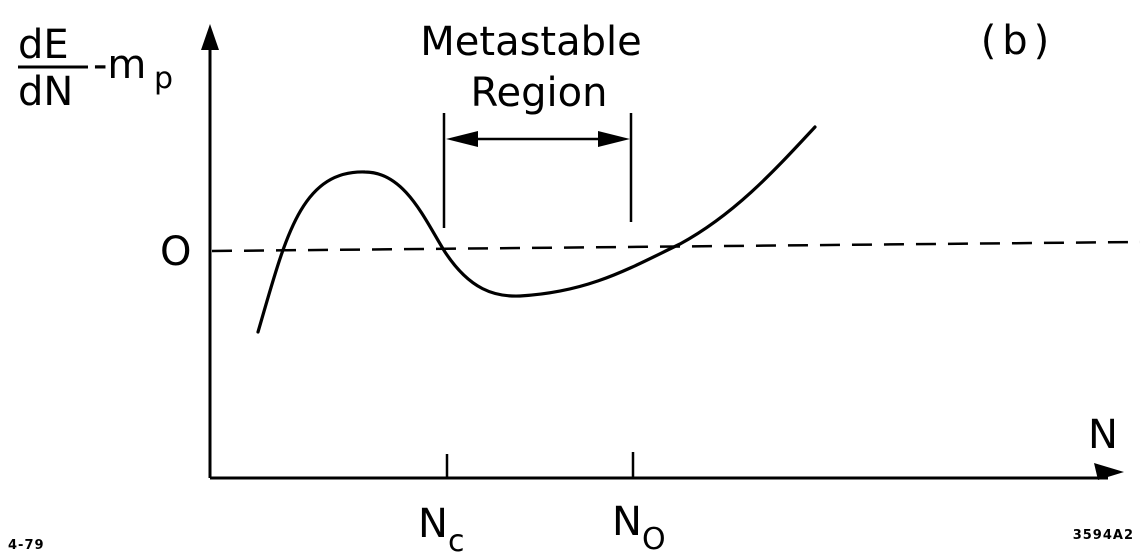  I want to click on region-label-line2: Region, so click(539, 93).